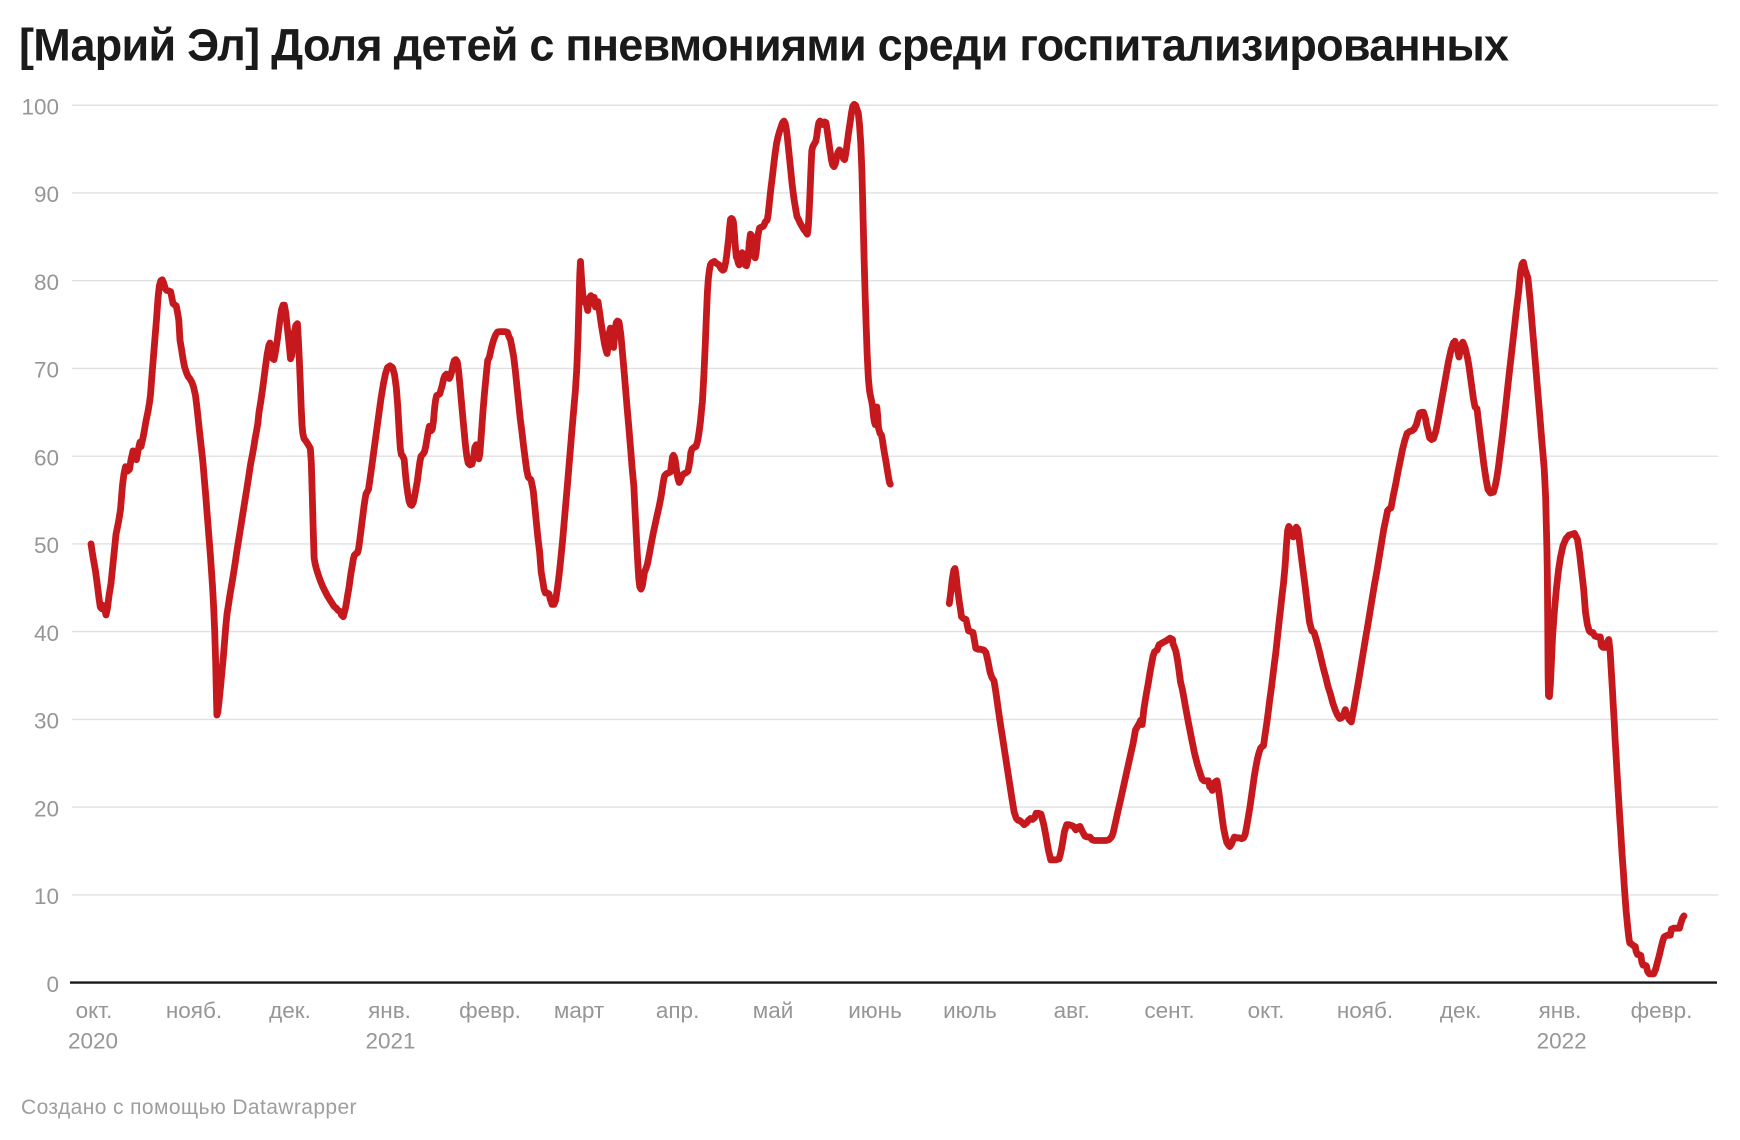 This screenshot has height=1140, width=1740. What do you see at coordinates (46, 633) in the screenshot?
I see `svg-text: 40` at bounding box center [46, 633].